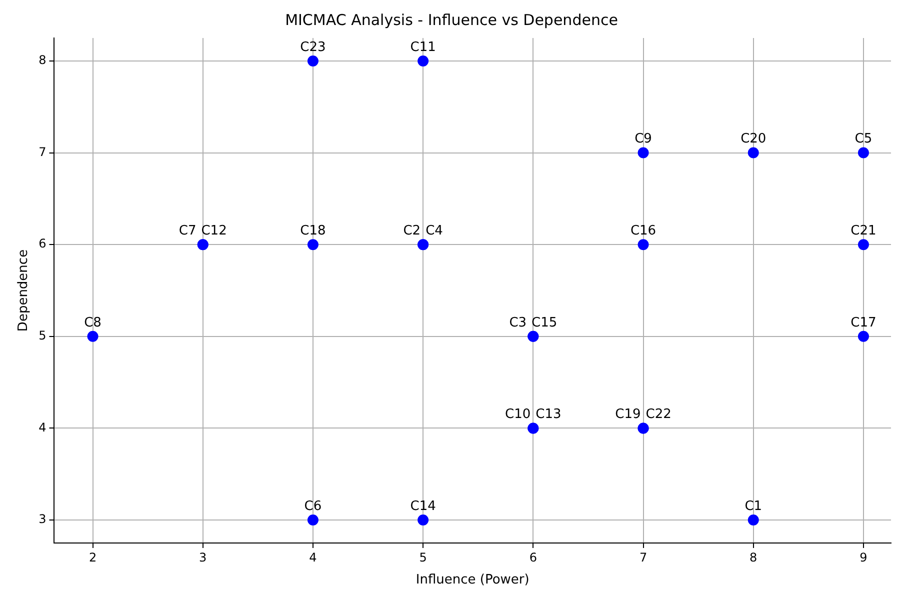 The width and height of the screenshot is (909, 604). Describe the element at coordinates (42, 335) in the screenshot. I see `y-tick-label: 5` at that location.